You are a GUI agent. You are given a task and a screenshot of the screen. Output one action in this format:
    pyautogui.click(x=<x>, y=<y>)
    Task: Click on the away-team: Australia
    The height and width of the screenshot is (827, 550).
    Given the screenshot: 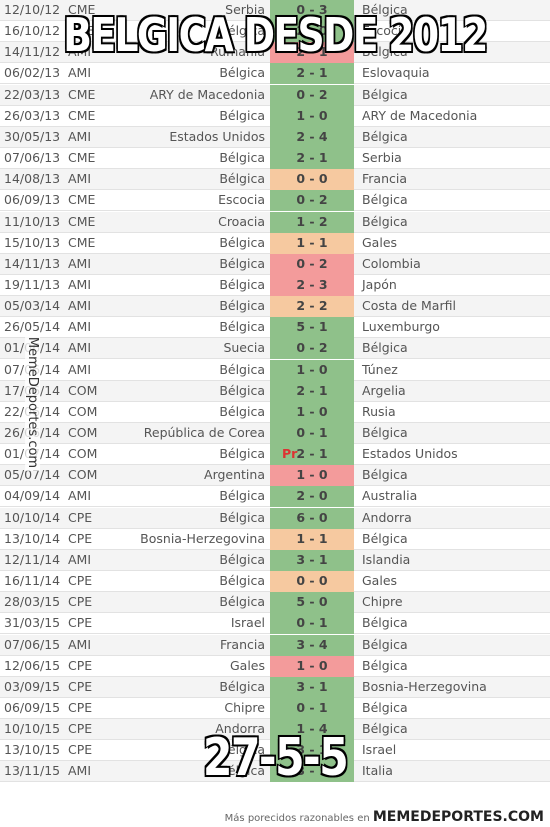 What is the action you would take?
    pyautogui.click(x=390, y=496)
    